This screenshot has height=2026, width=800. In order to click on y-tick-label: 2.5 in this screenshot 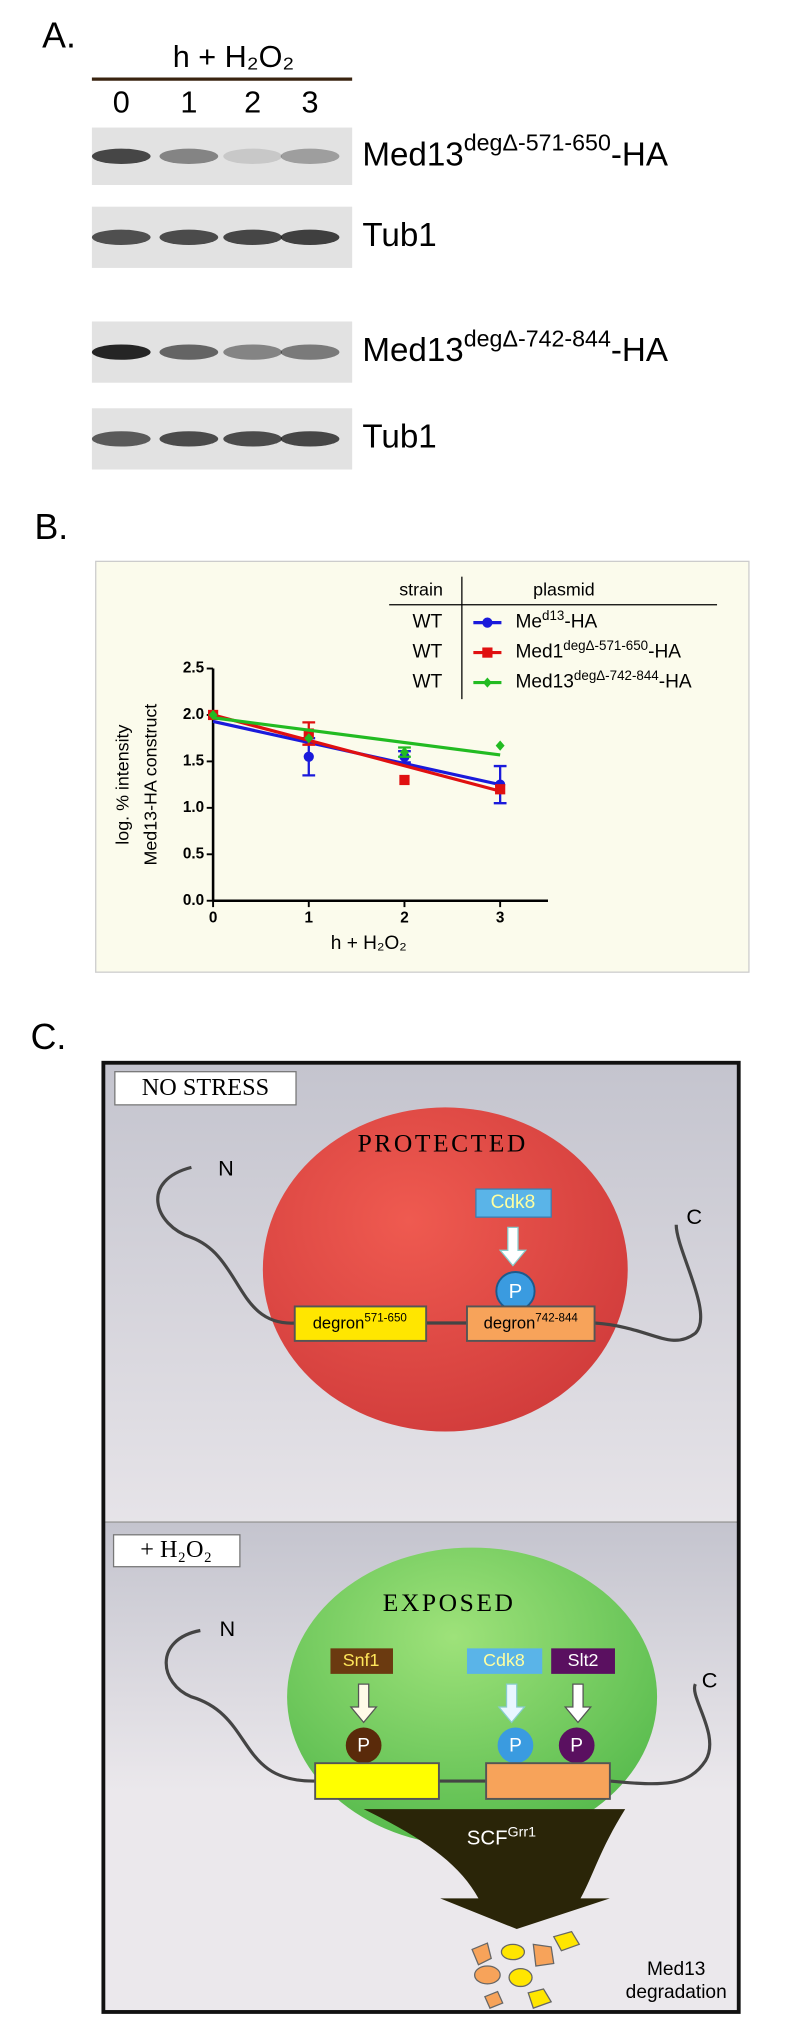, I will do `click(194, 668)`.